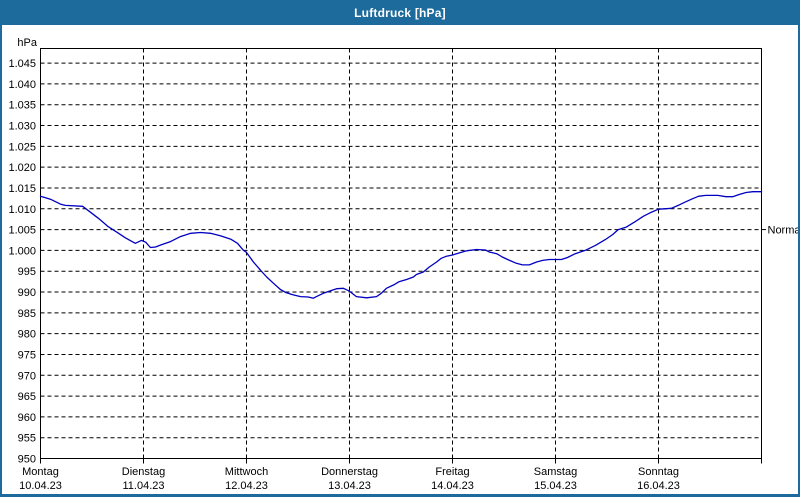  What do you see at coordinates (246, 472) in the screenshot?
I see `x-day-label: Mittwoch` at bounding box center [246, 472].